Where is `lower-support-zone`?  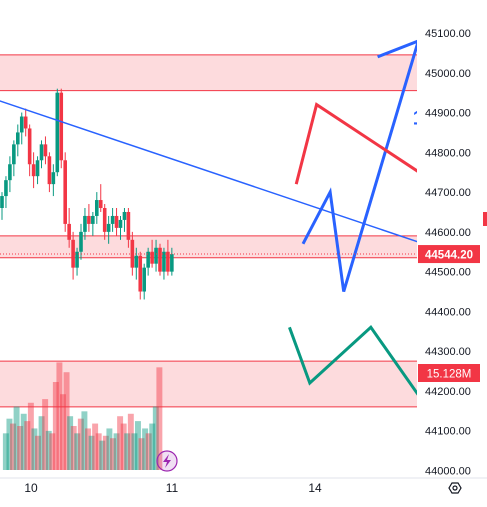
lower-support-zone is located at coordinates (208, 384).